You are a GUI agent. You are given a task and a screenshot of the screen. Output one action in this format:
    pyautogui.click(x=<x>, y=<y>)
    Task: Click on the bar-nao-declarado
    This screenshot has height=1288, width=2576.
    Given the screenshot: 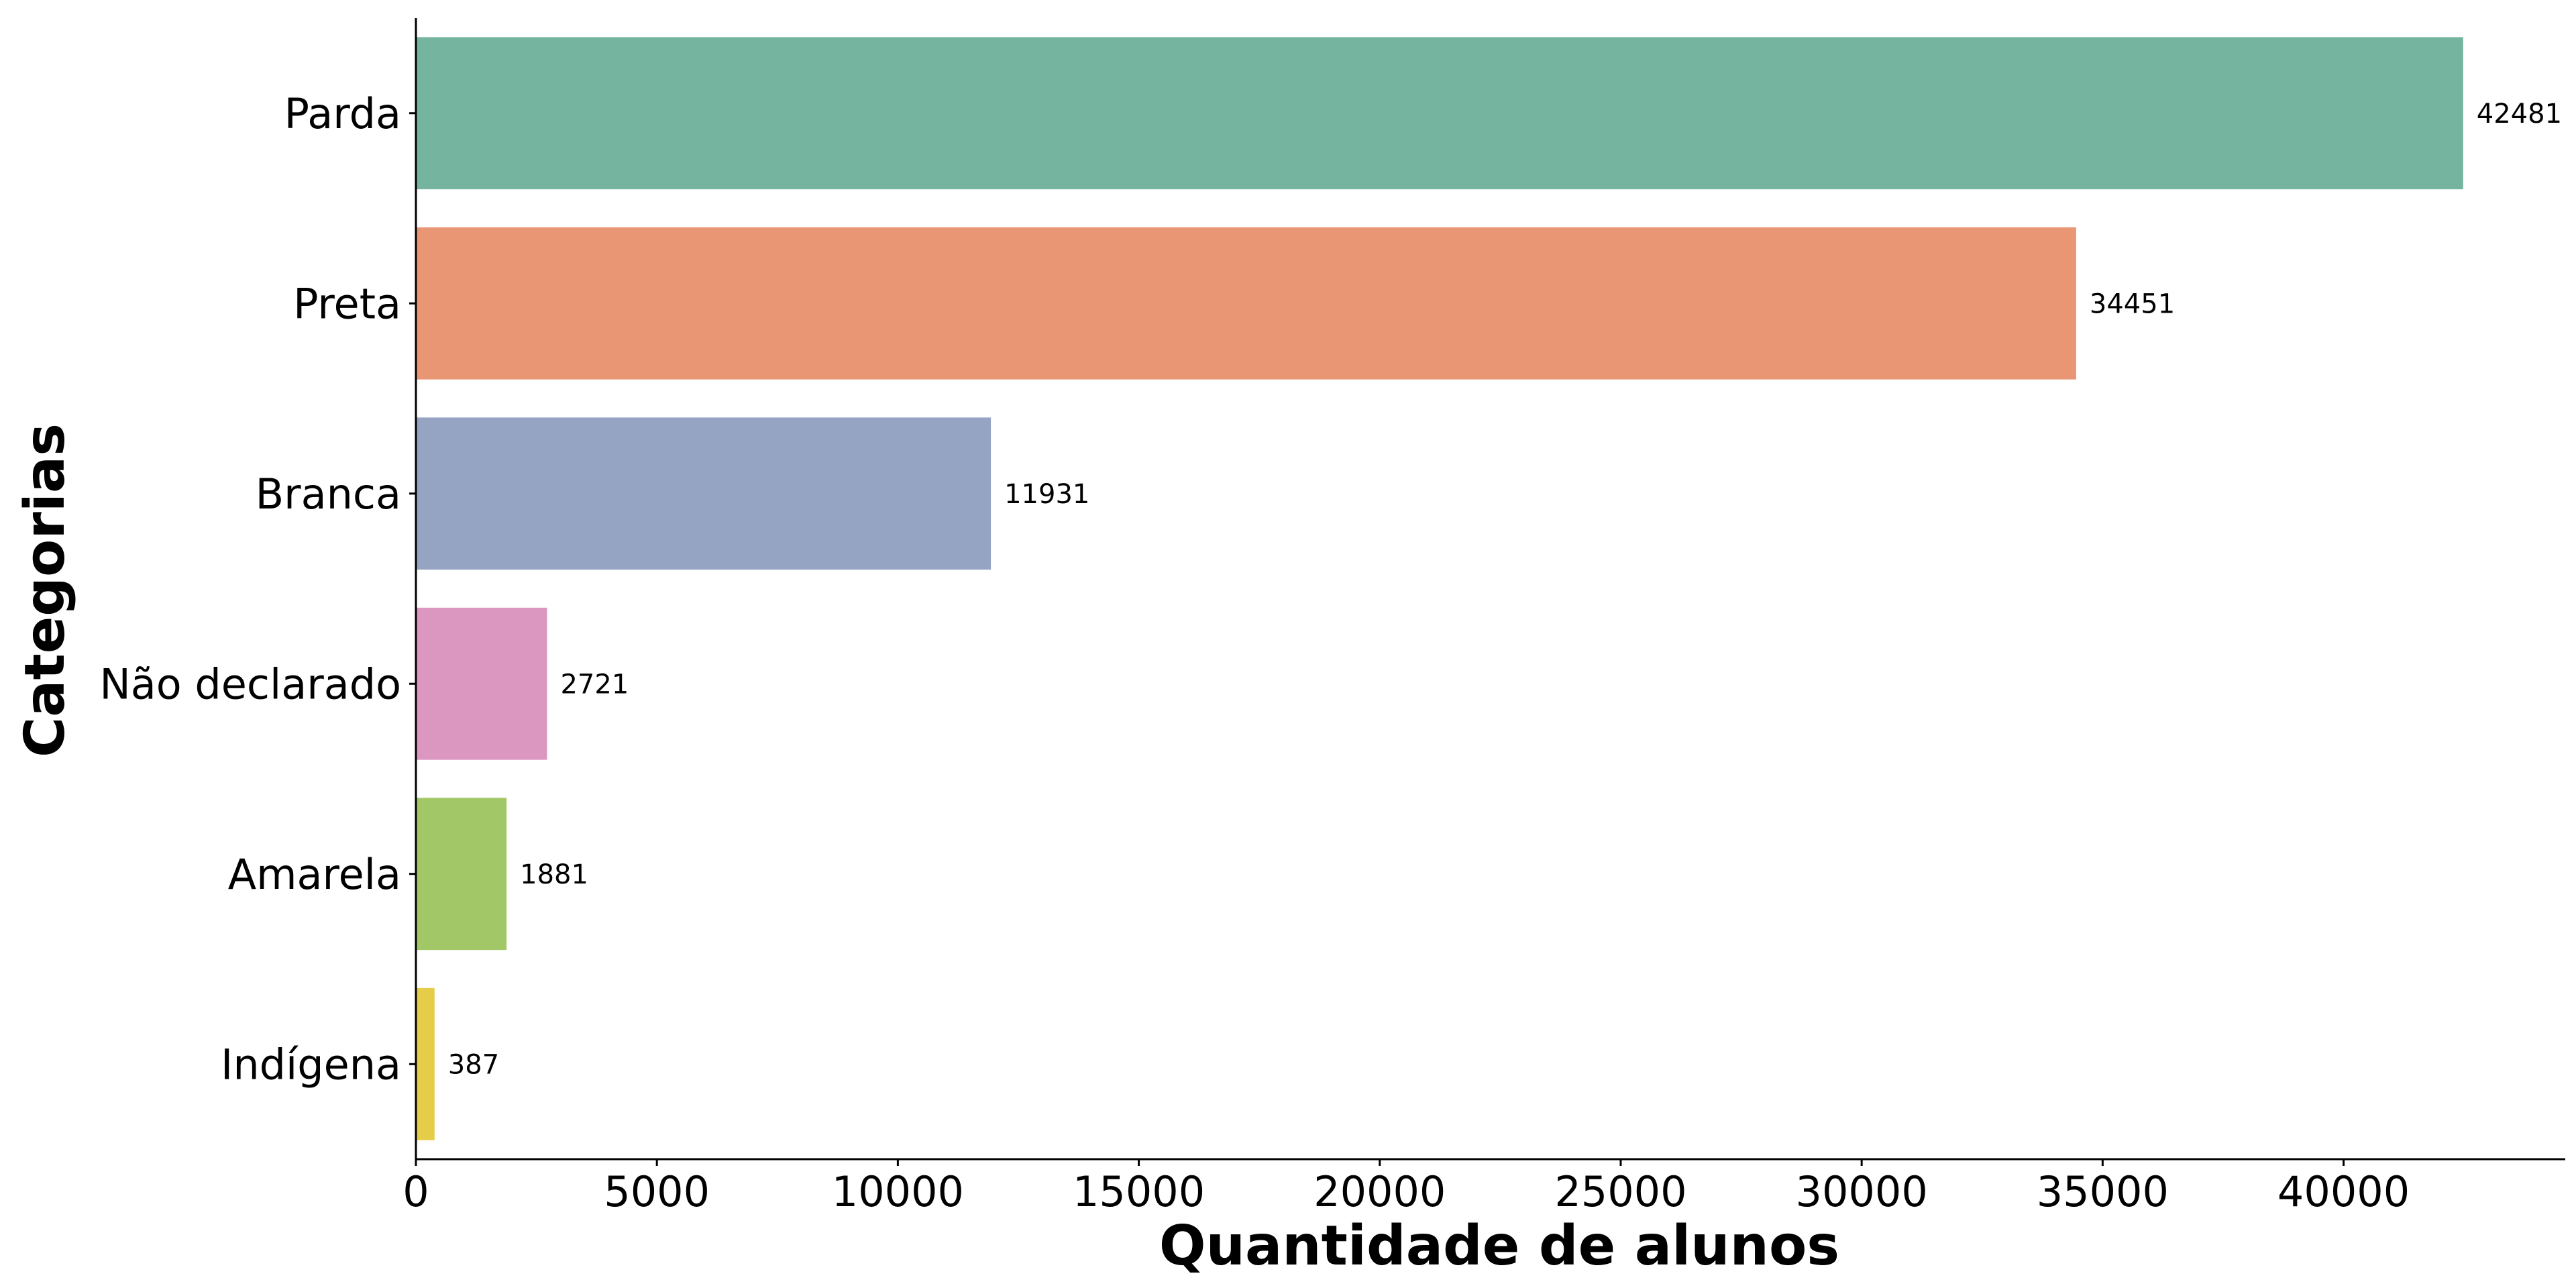 What is the action you would take?
    pyautogui.click(x=481, y=683)
    